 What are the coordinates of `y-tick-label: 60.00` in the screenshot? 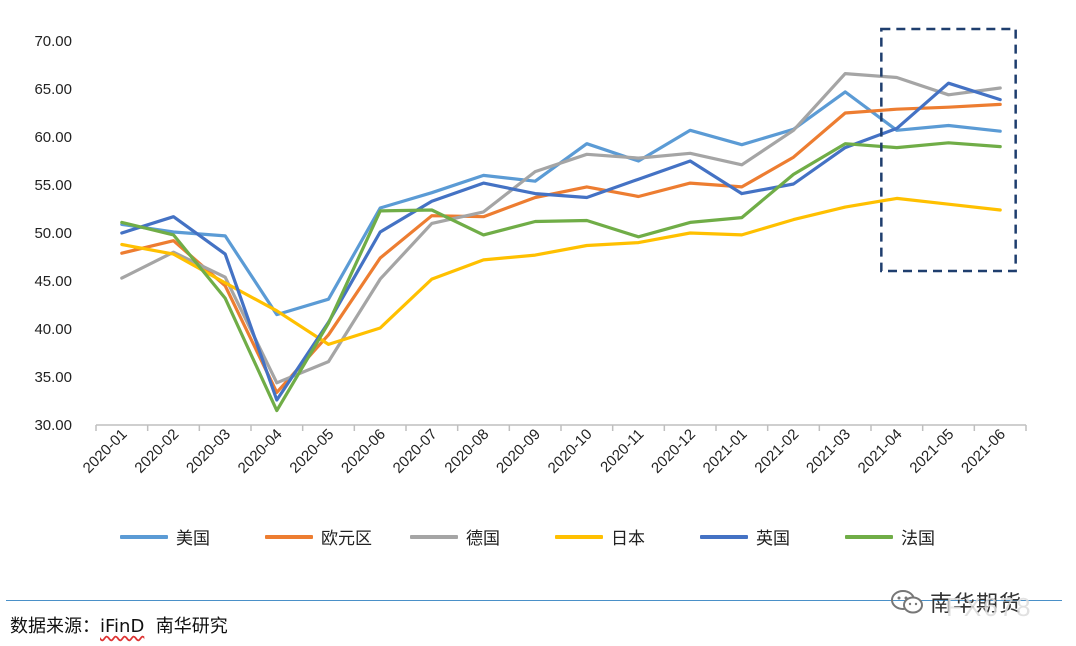 It's located at (53, 137).